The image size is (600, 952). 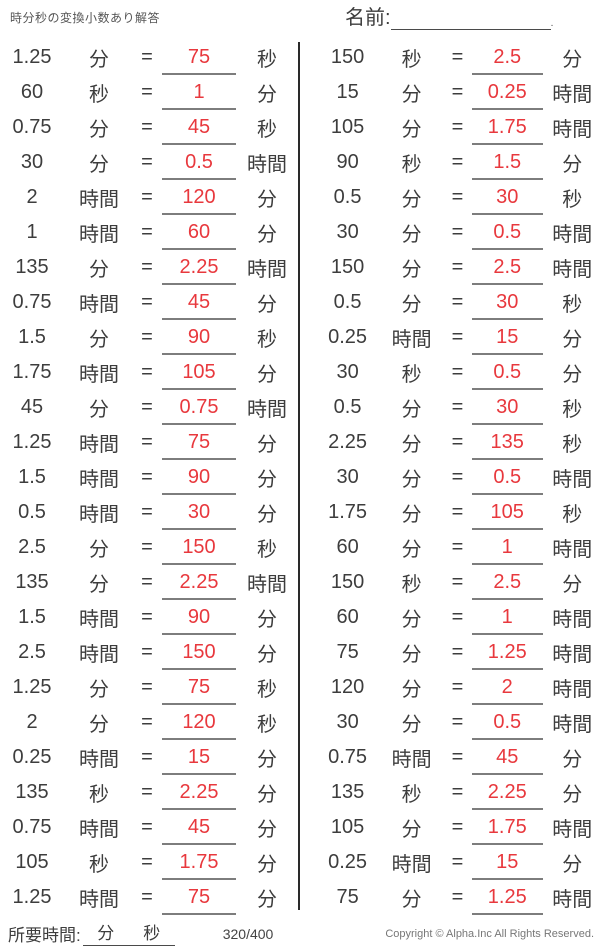 I want to click on answer-blank: 45, so click(x=507, y=758).